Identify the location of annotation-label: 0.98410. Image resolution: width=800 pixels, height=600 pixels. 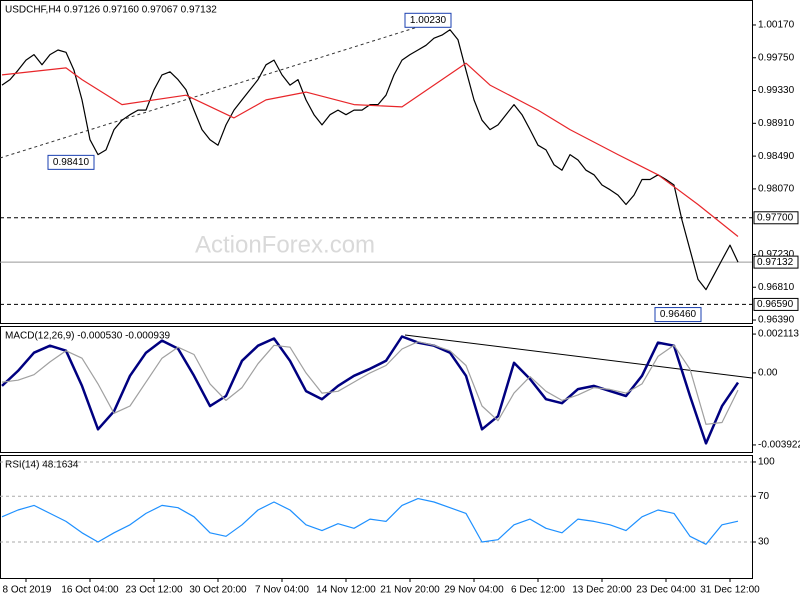
(71, 162).